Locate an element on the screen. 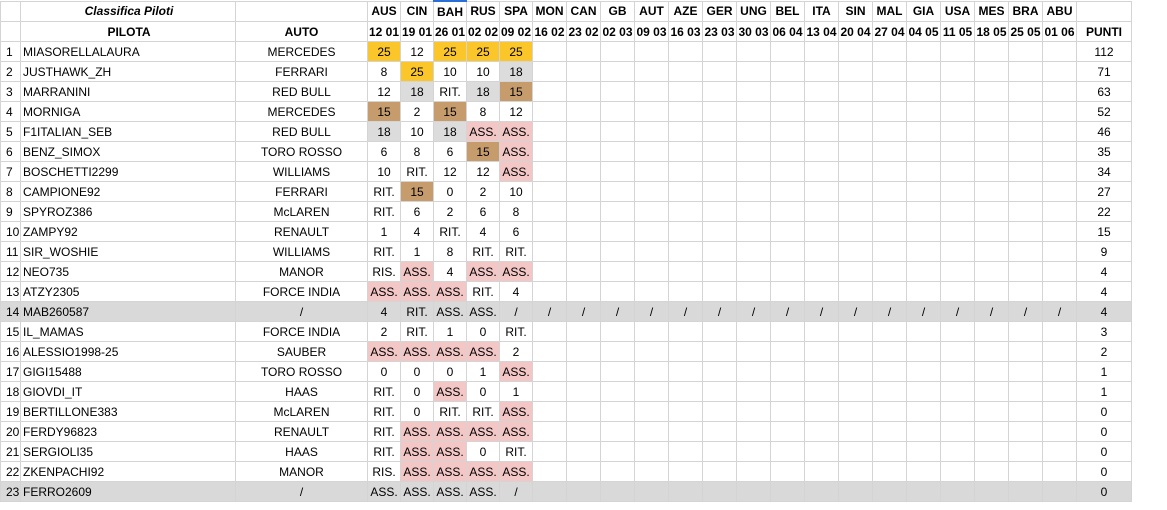  driver-name: SPYROZ386 is located at coordinates (128, 211).